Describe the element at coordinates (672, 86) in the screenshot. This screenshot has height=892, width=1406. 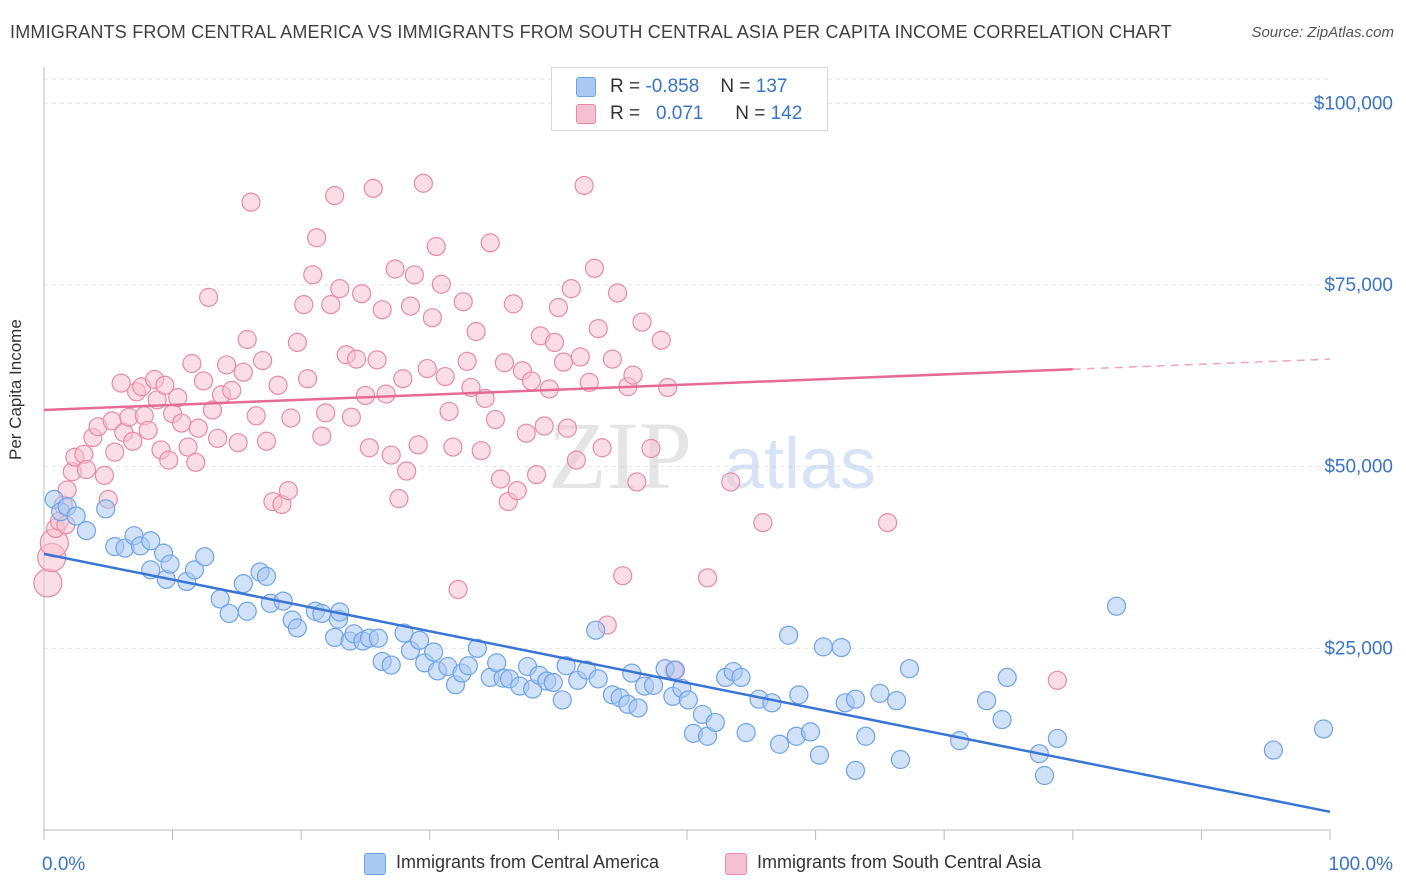
I see `legend-r-value: -0.858` at that location.